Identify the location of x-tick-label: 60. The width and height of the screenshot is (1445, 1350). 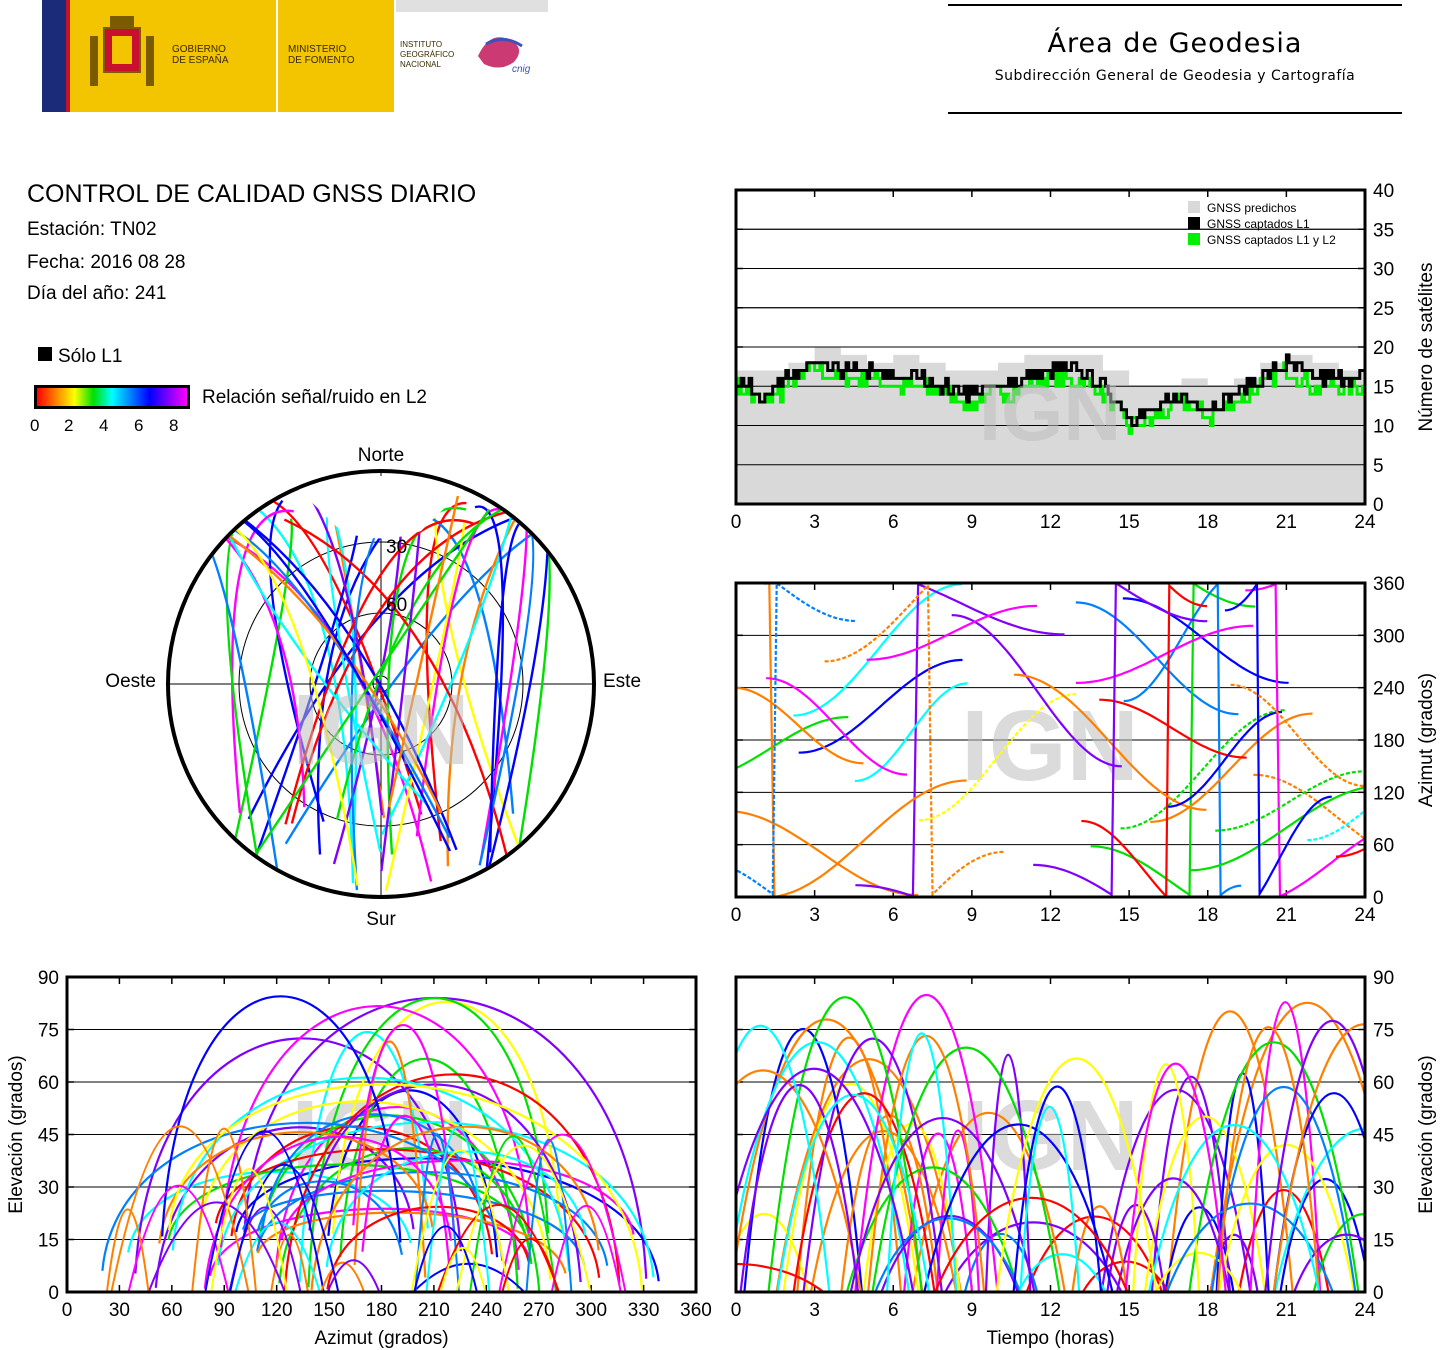
(171, 1310).